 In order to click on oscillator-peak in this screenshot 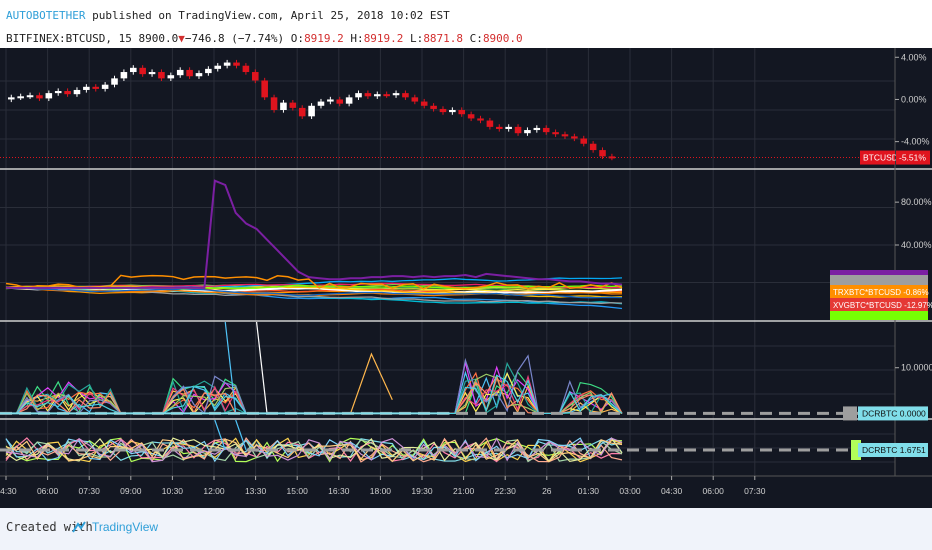, I will do `click(371, 383)`.